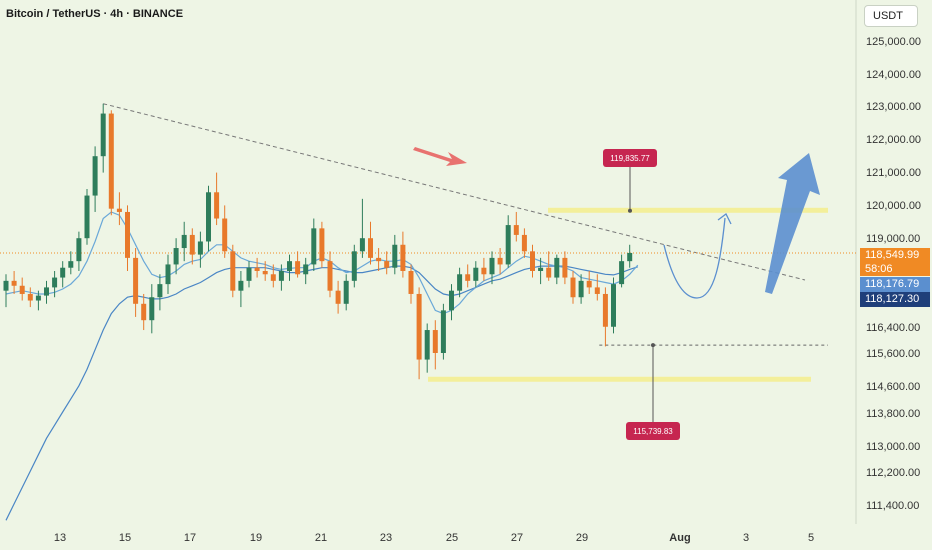 Image resolution: width=932 pixels, height=550 pixels. Describe the element at coordinates (895, 284) in the screenshot. I see `ma-fast-tag: 118,176.79` at that location.